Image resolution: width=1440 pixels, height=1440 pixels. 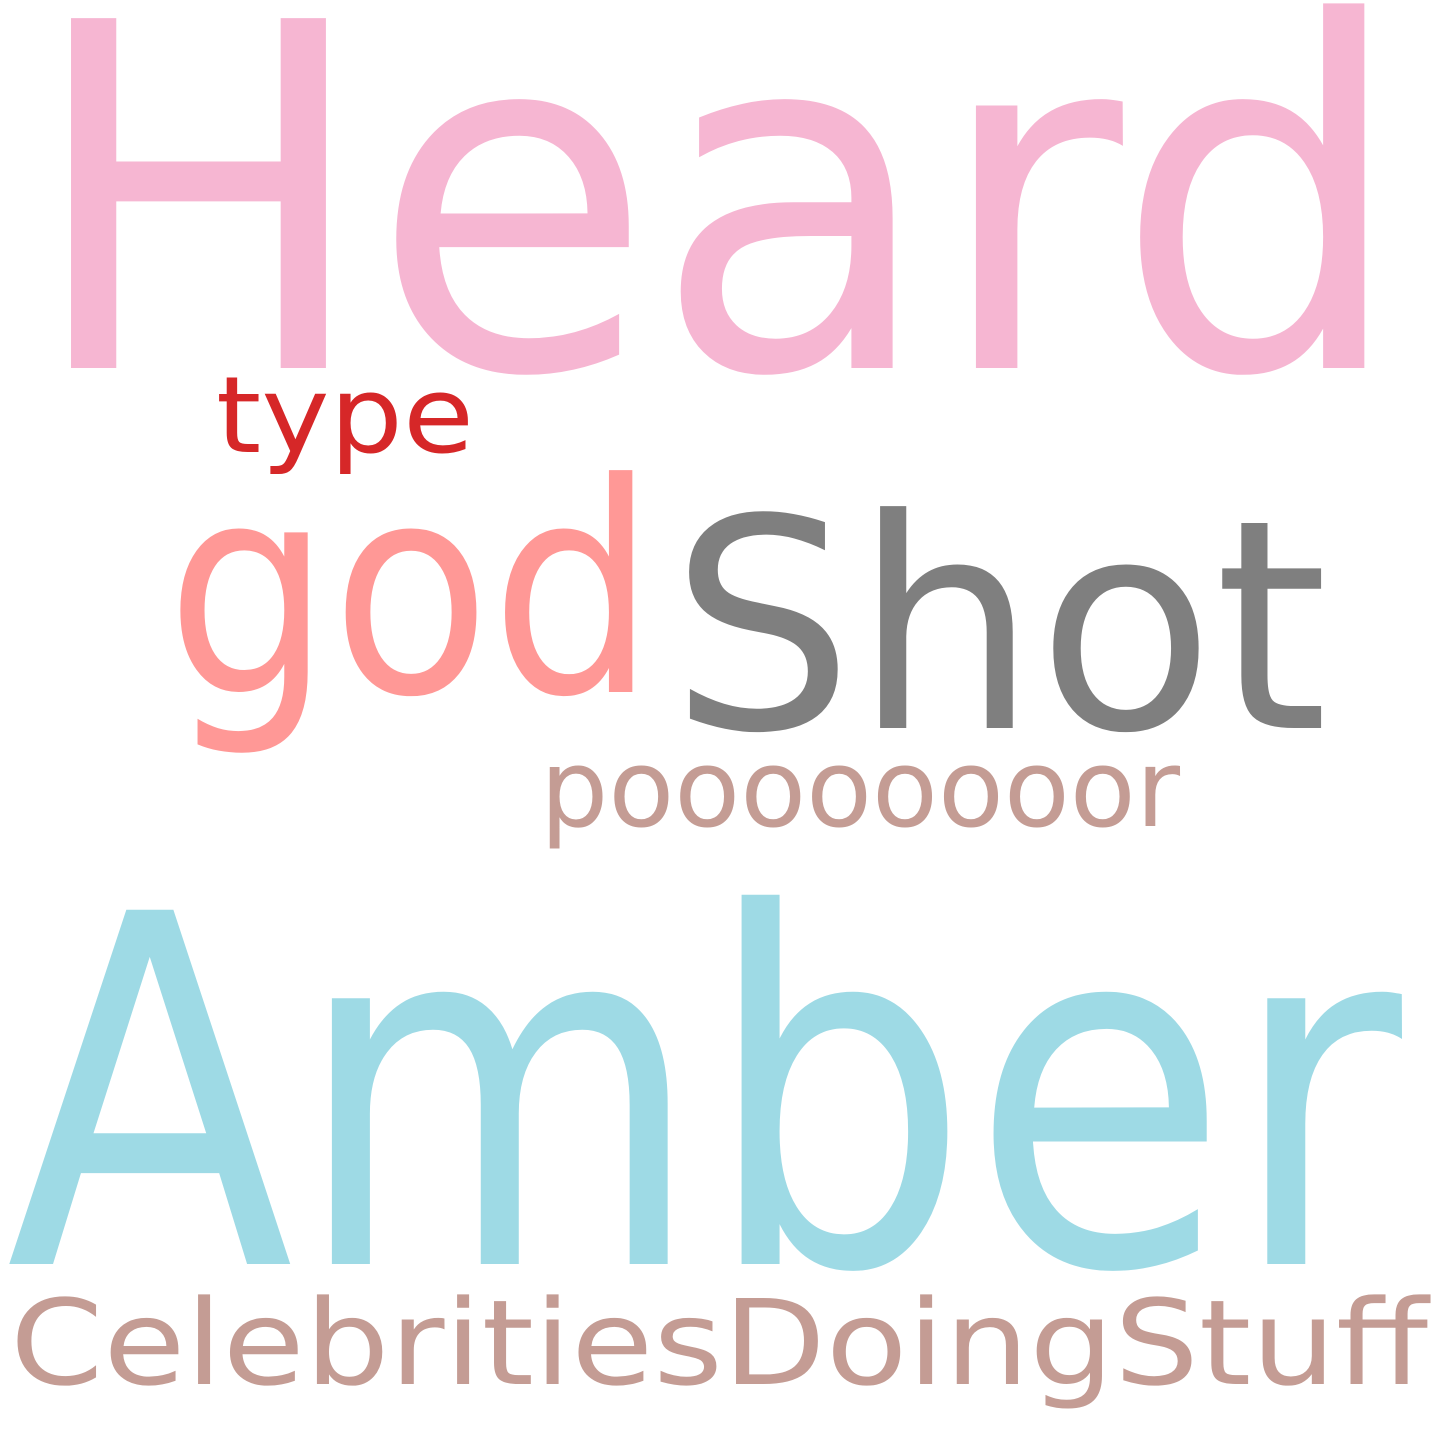 What do you see at coordinates (345, 415) in the screenshot?
I see `word-type: type` at bounding box center [345, 415].